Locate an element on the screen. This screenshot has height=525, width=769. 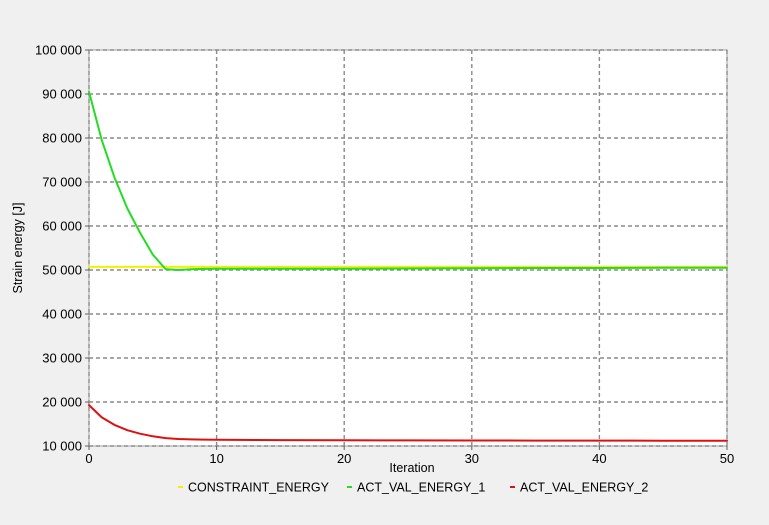
x-tick-label: 50 is located at coordinates (727, 458).